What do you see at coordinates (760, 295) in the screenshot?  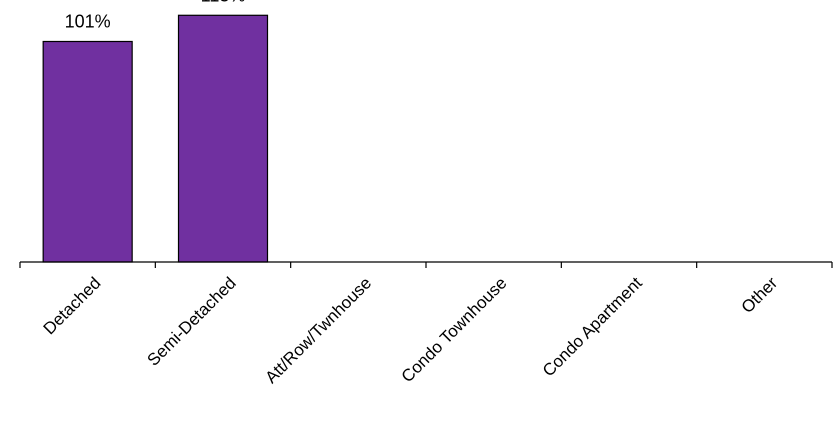 I see `x-tick-label: Other` at bounding box center [760, 295].